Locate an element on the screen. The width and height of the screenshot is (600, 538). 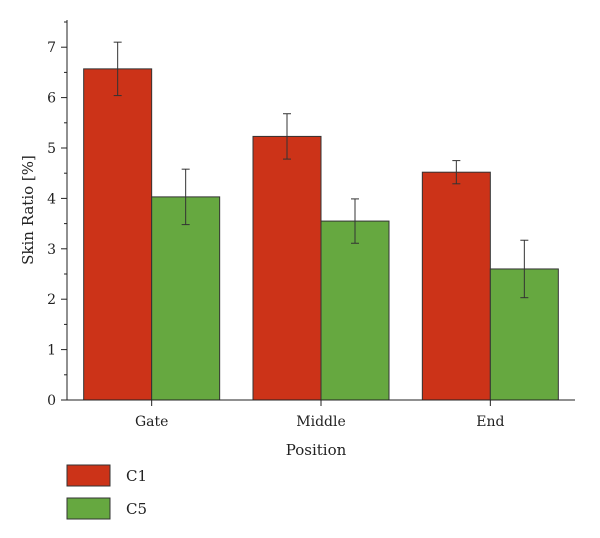
y-tick-label: 5 is located at coordinates (51, 149).